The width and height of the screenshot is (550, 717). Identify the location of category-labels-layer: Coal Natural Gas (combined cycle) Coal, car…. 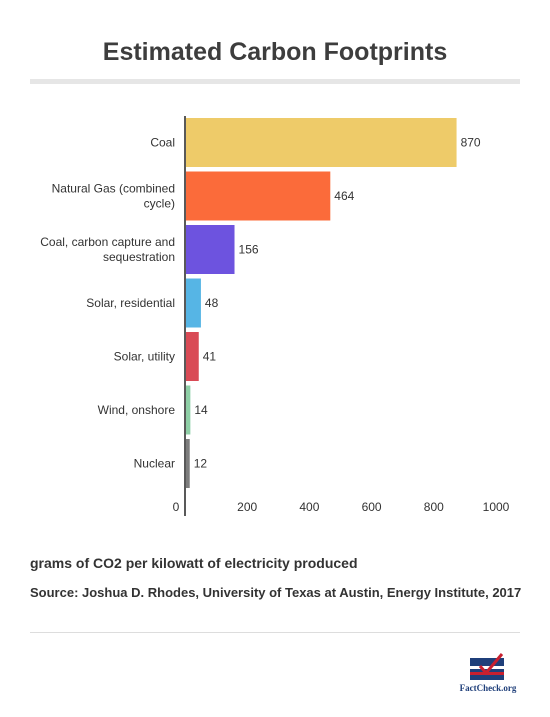
(107, 303).